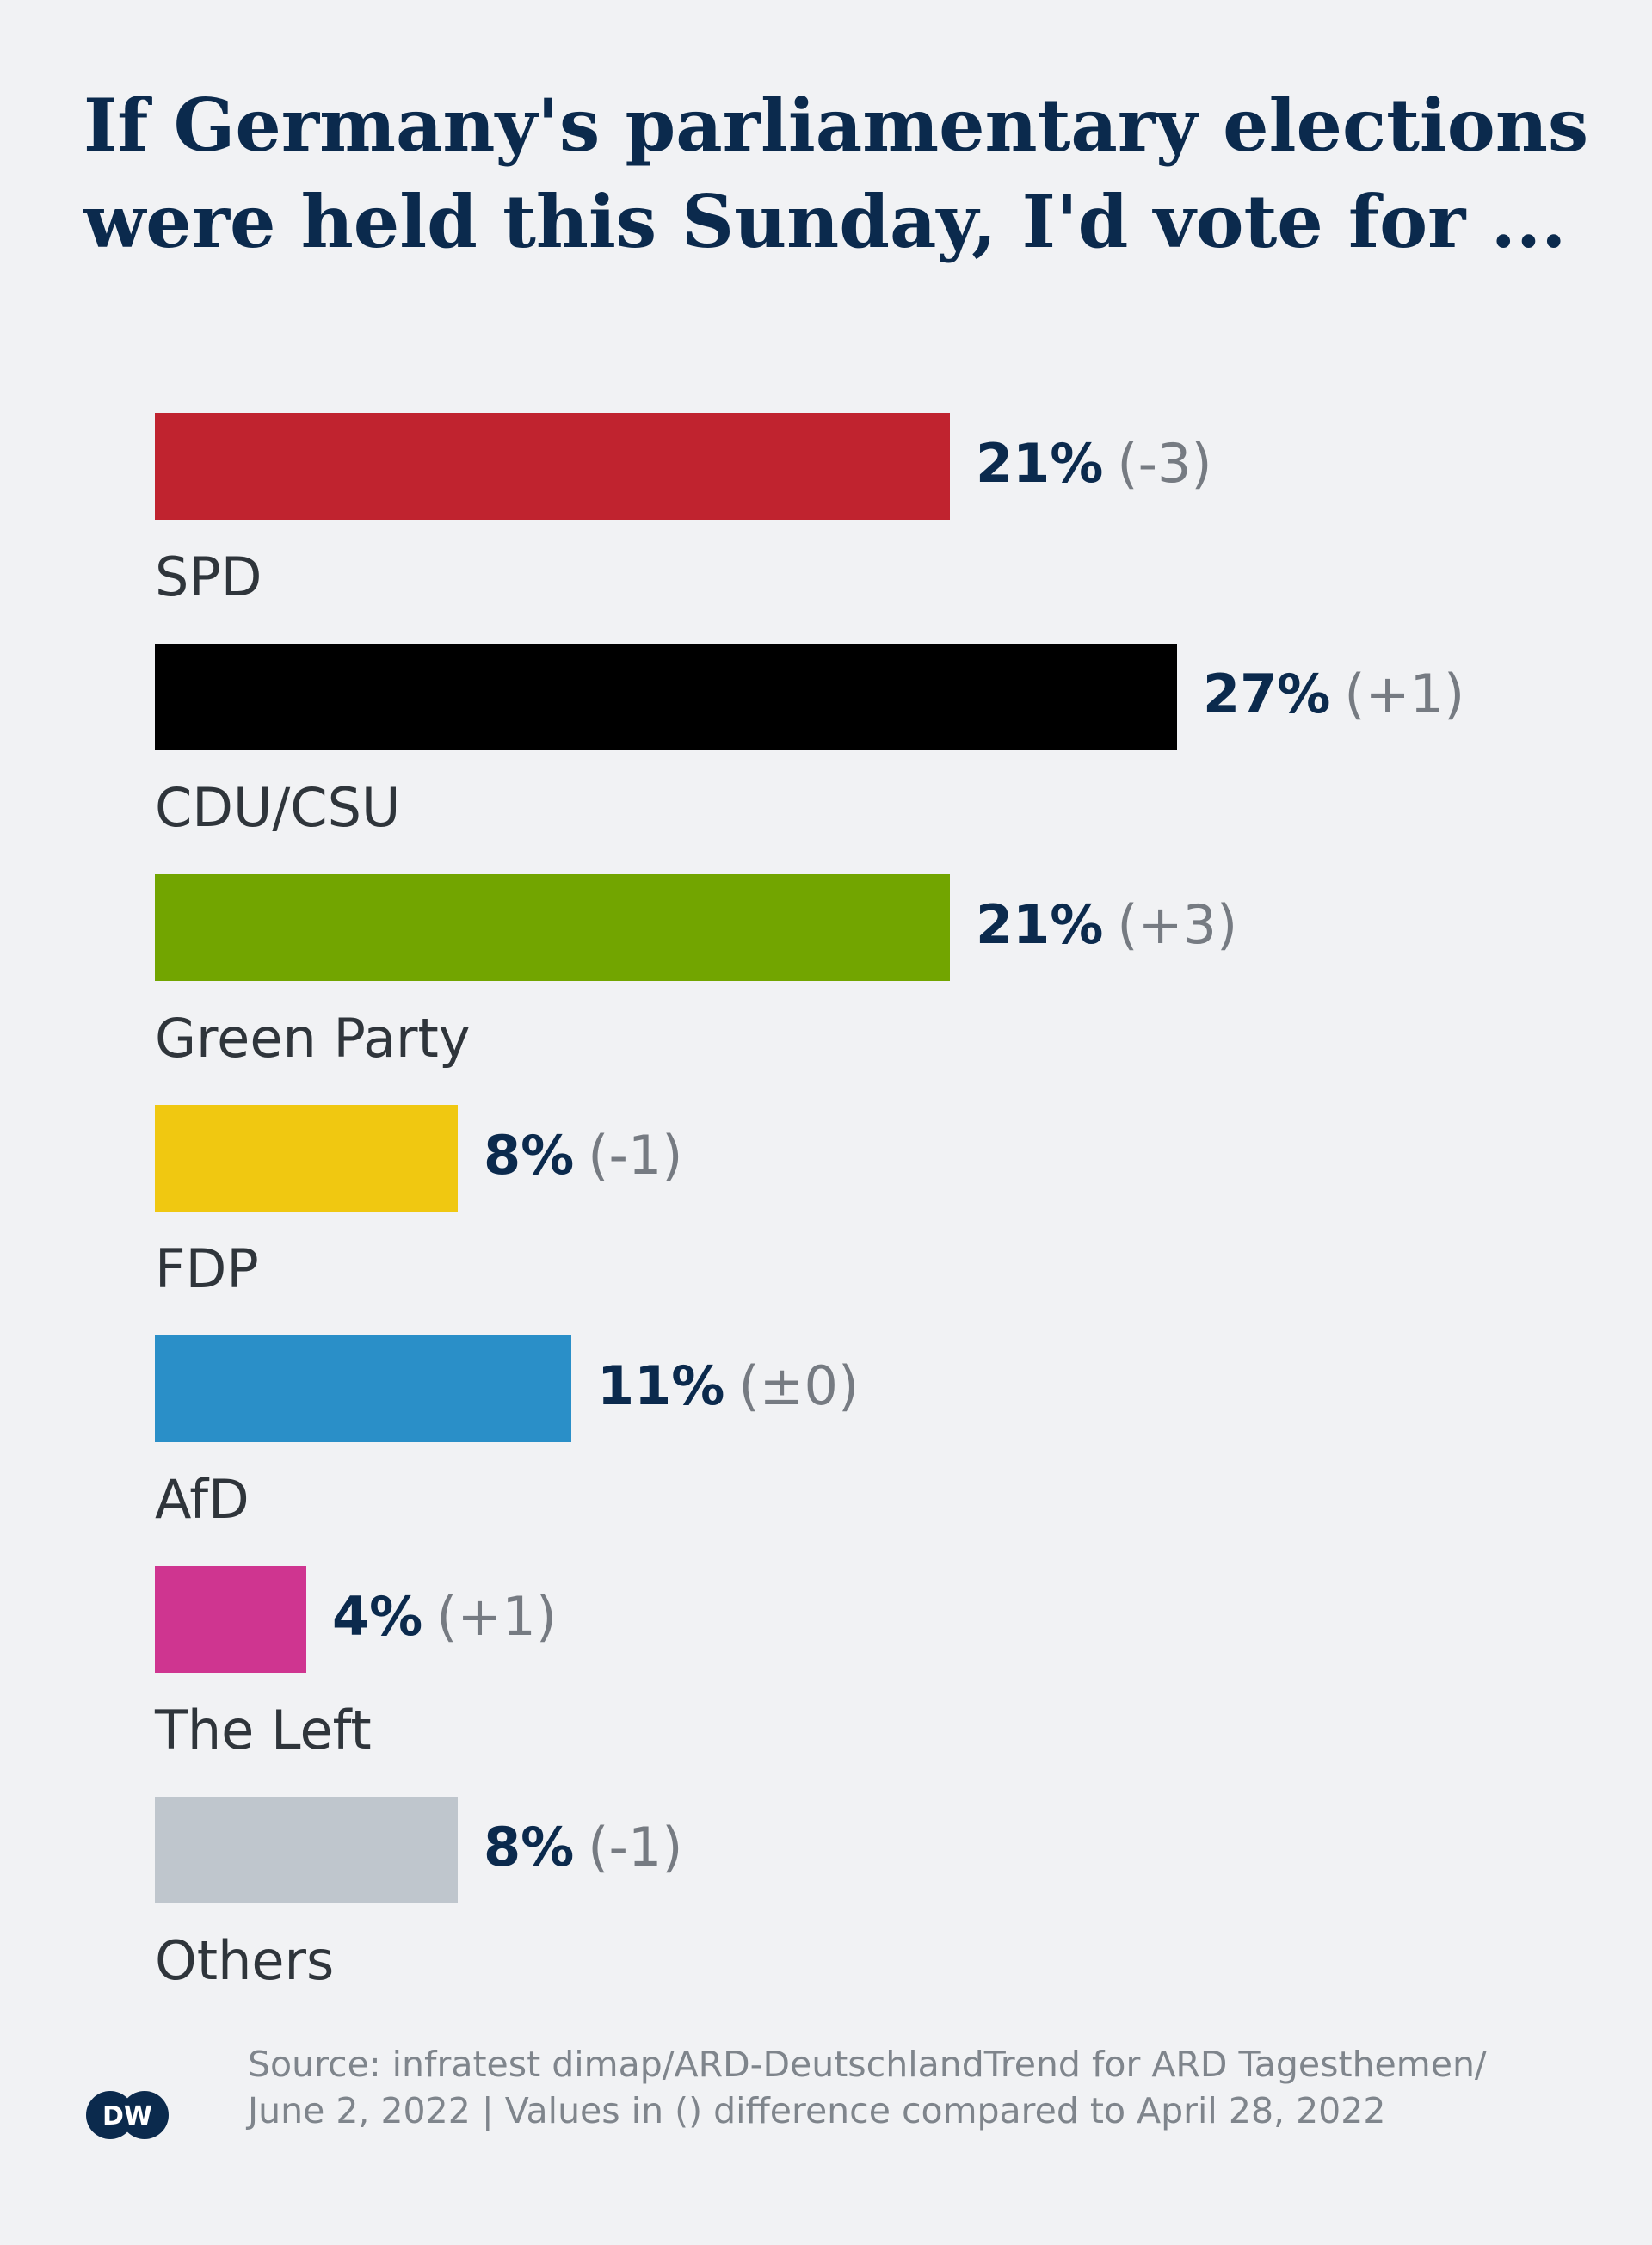 Image resolution: width=1652 pixels, height=2245 pixels. What do you see at coordinates (1106, 924) in the screenshot?
I see `value-label-green-party: 21% (+3)` at bounding box center [1106, 924].